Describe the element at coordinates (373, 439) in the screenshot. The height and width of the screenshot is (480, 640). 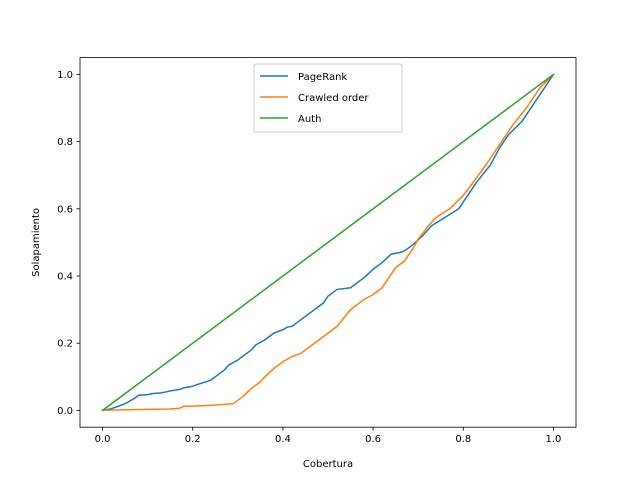
I see `x-tick-label: 0.6` at that location.